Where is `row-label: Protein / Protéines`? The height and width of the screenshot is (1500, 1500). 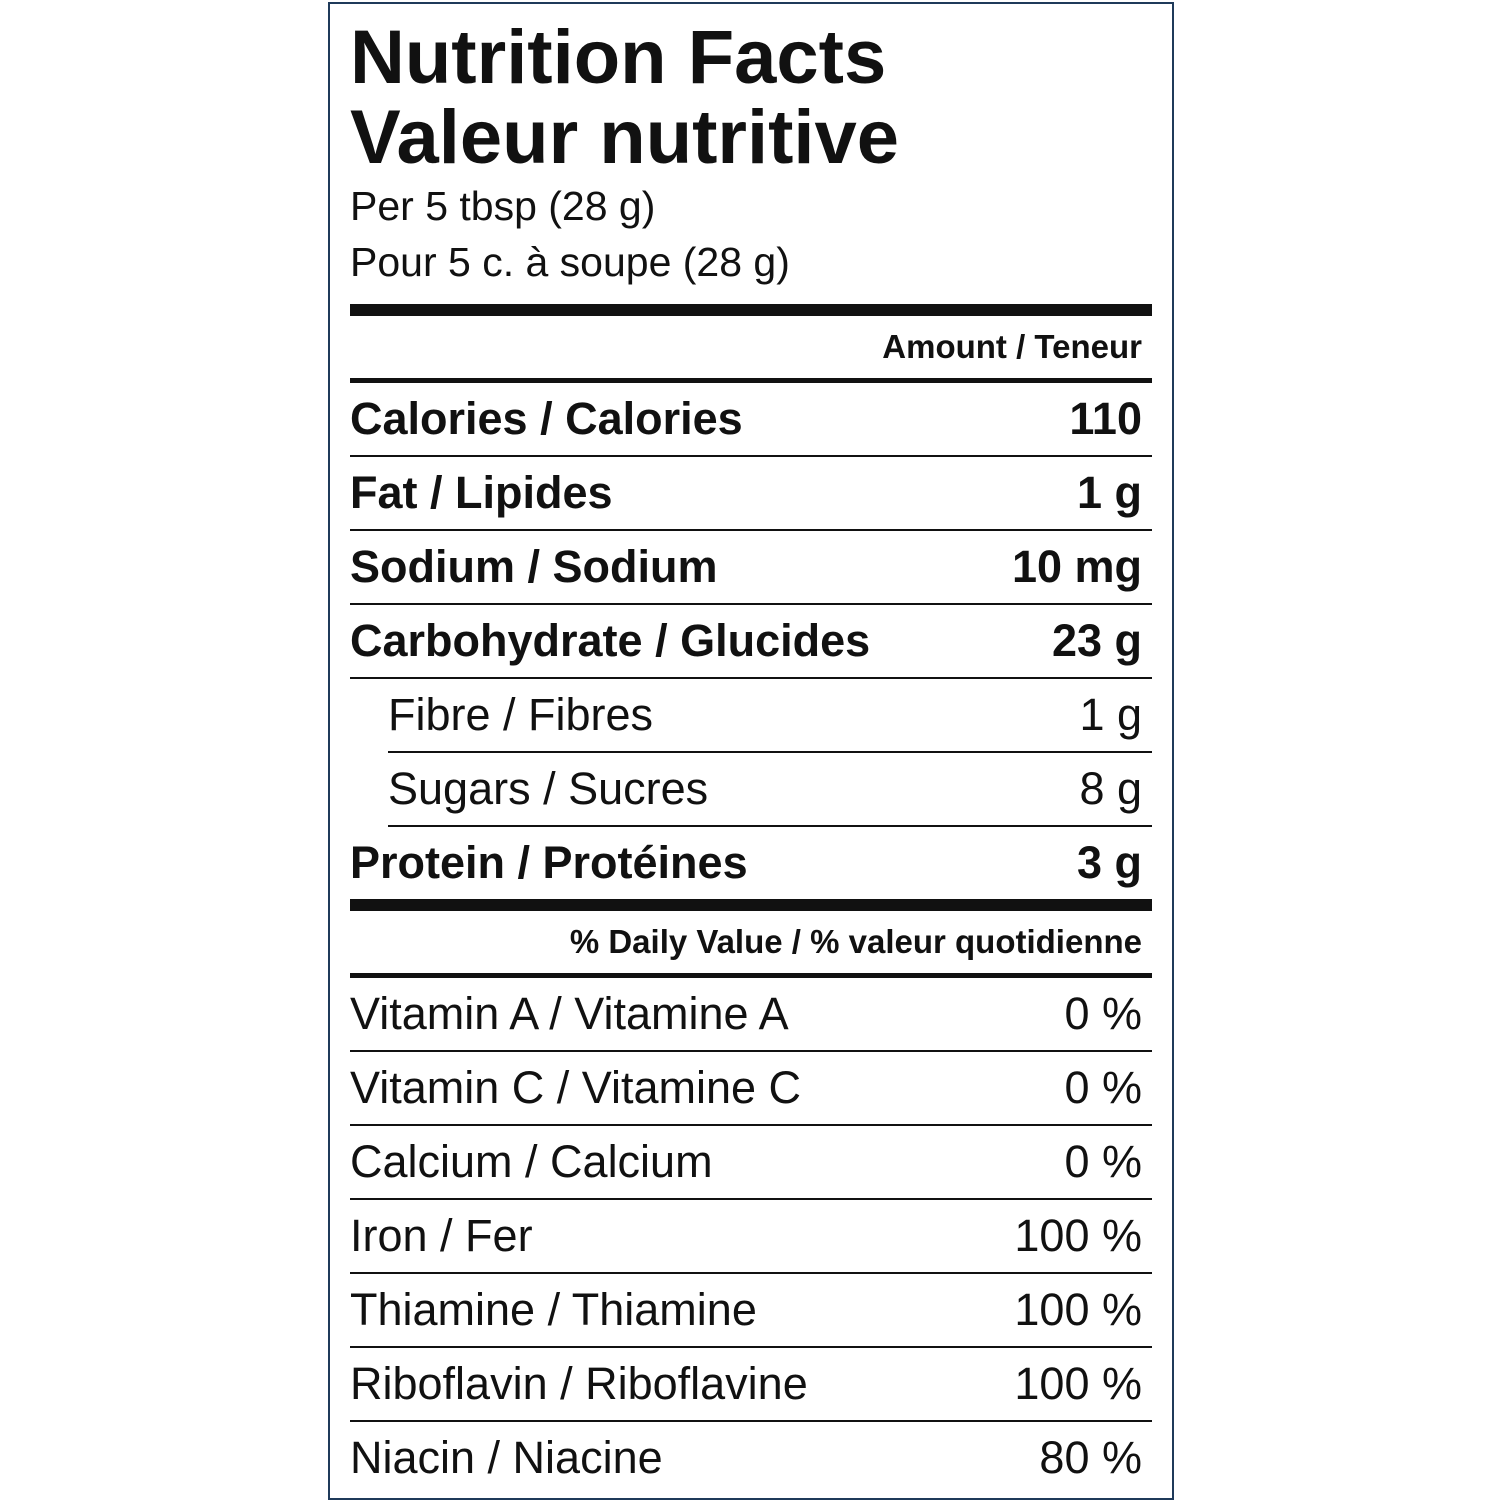
row-label: Protein / Protéines is located at coordinates (549, 862).